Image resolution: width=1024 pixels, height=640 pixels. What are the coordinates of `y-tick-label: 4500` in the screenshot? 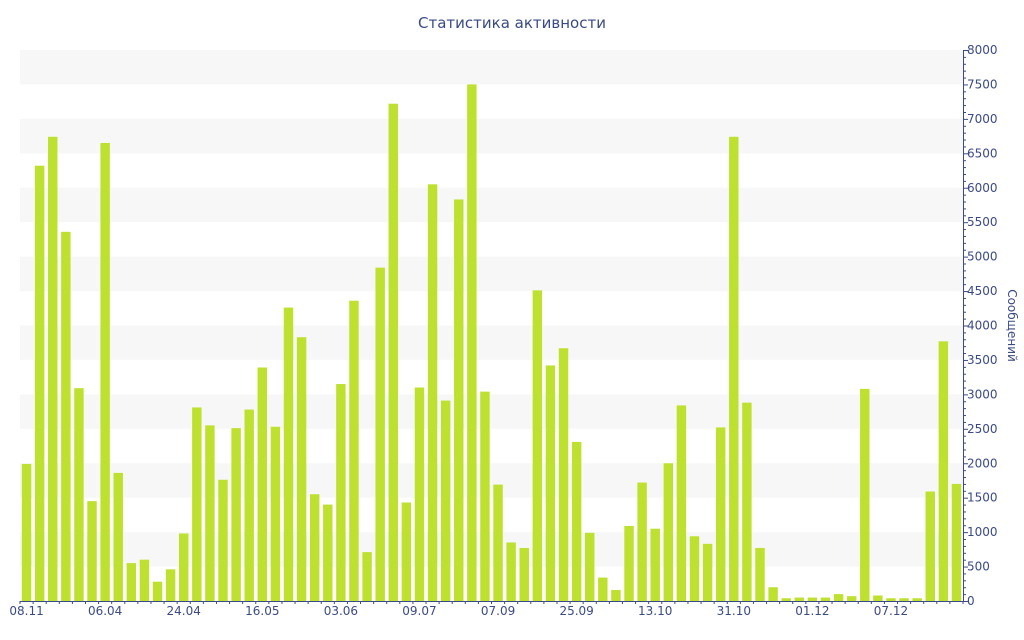 It's located at (982, 291).